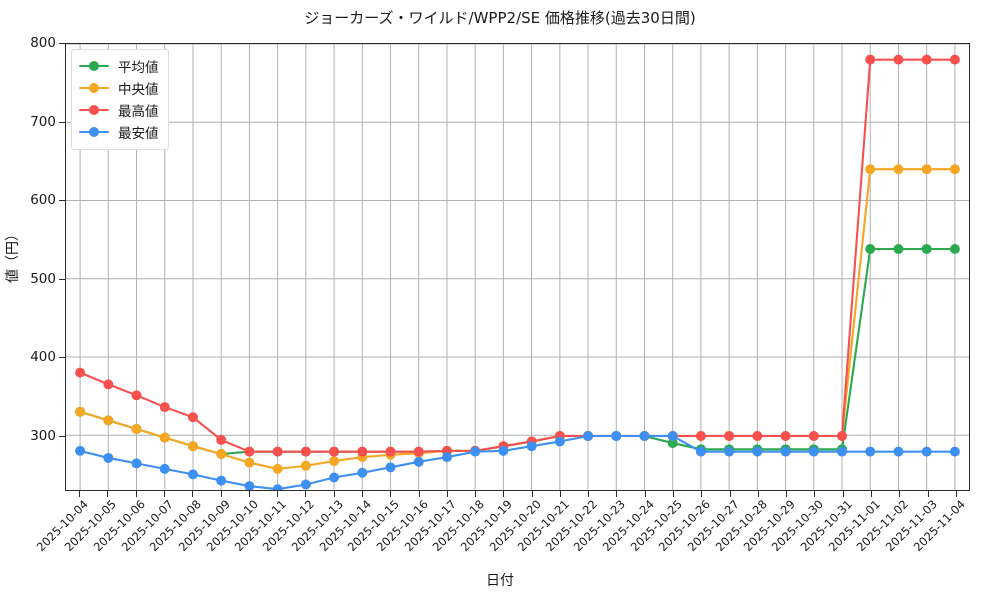 The height and width of the screenshot is (600, 1000). Describe the element at coordinates (43, 278) in the screenshot. I see `y-tick-label: 500` at that location.